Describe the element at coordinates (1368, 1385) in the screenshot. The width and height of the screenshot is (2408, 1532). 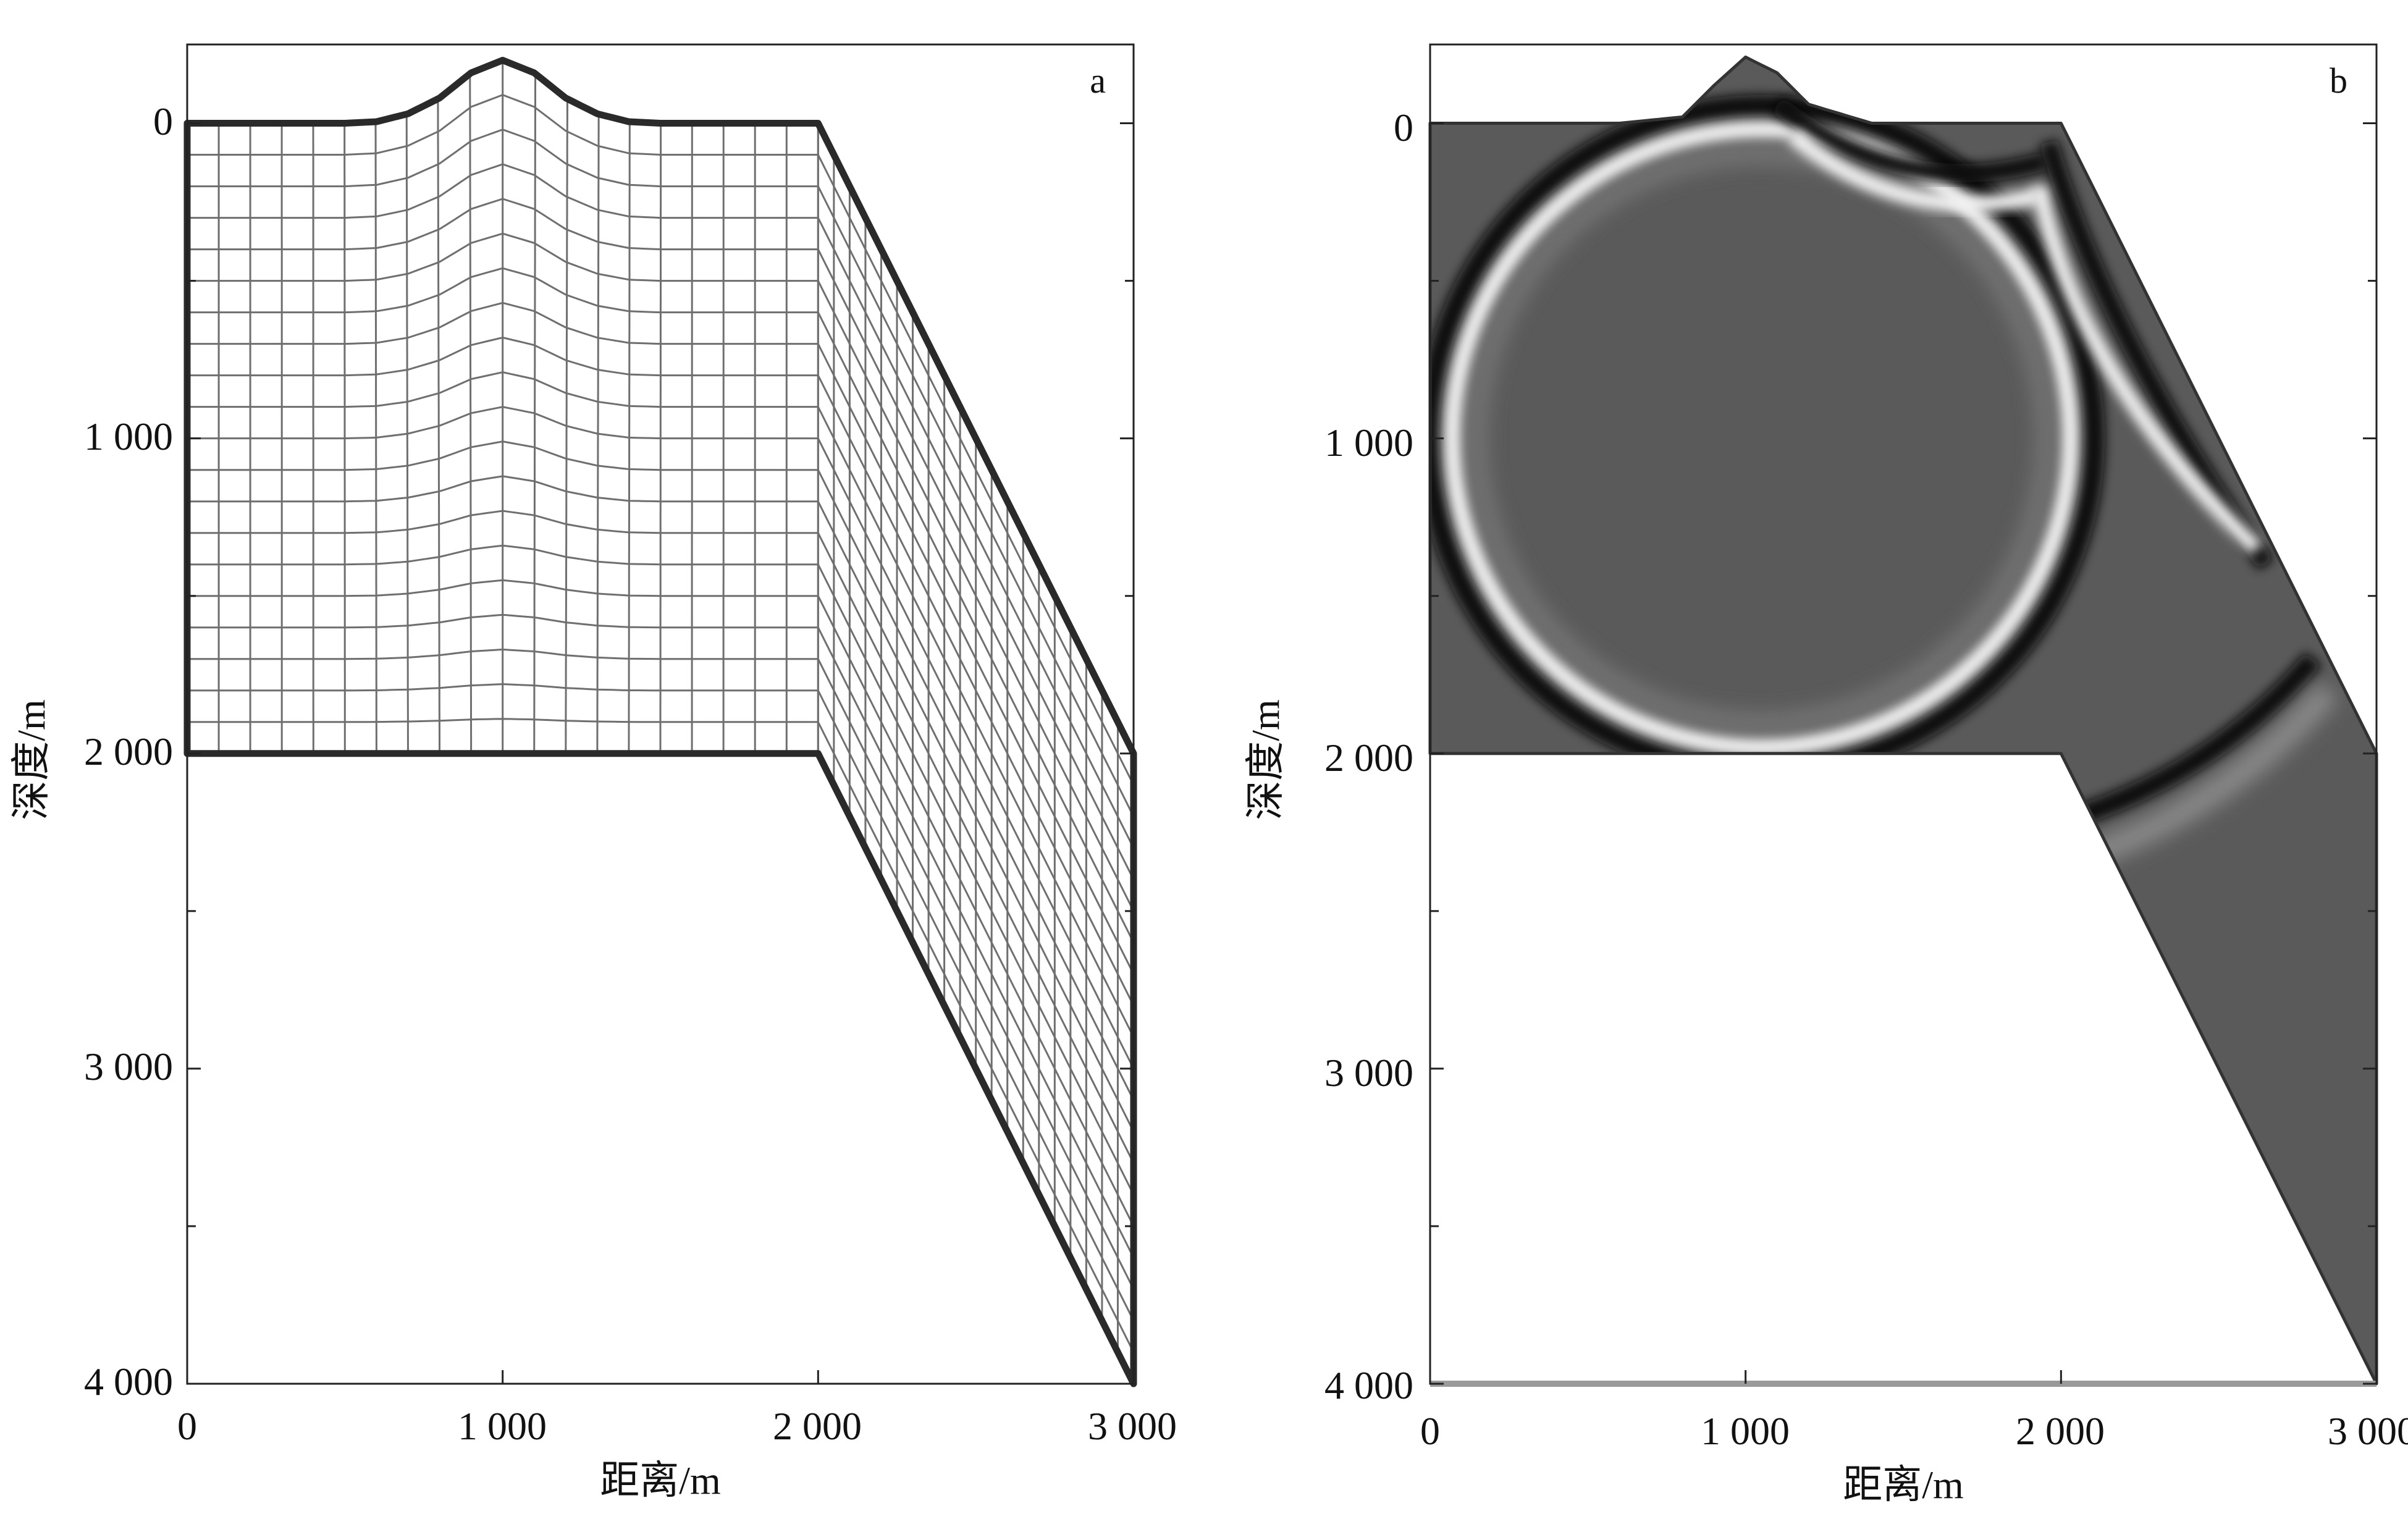
I see `panel-b-y-tick-label: 4 000` at that location.